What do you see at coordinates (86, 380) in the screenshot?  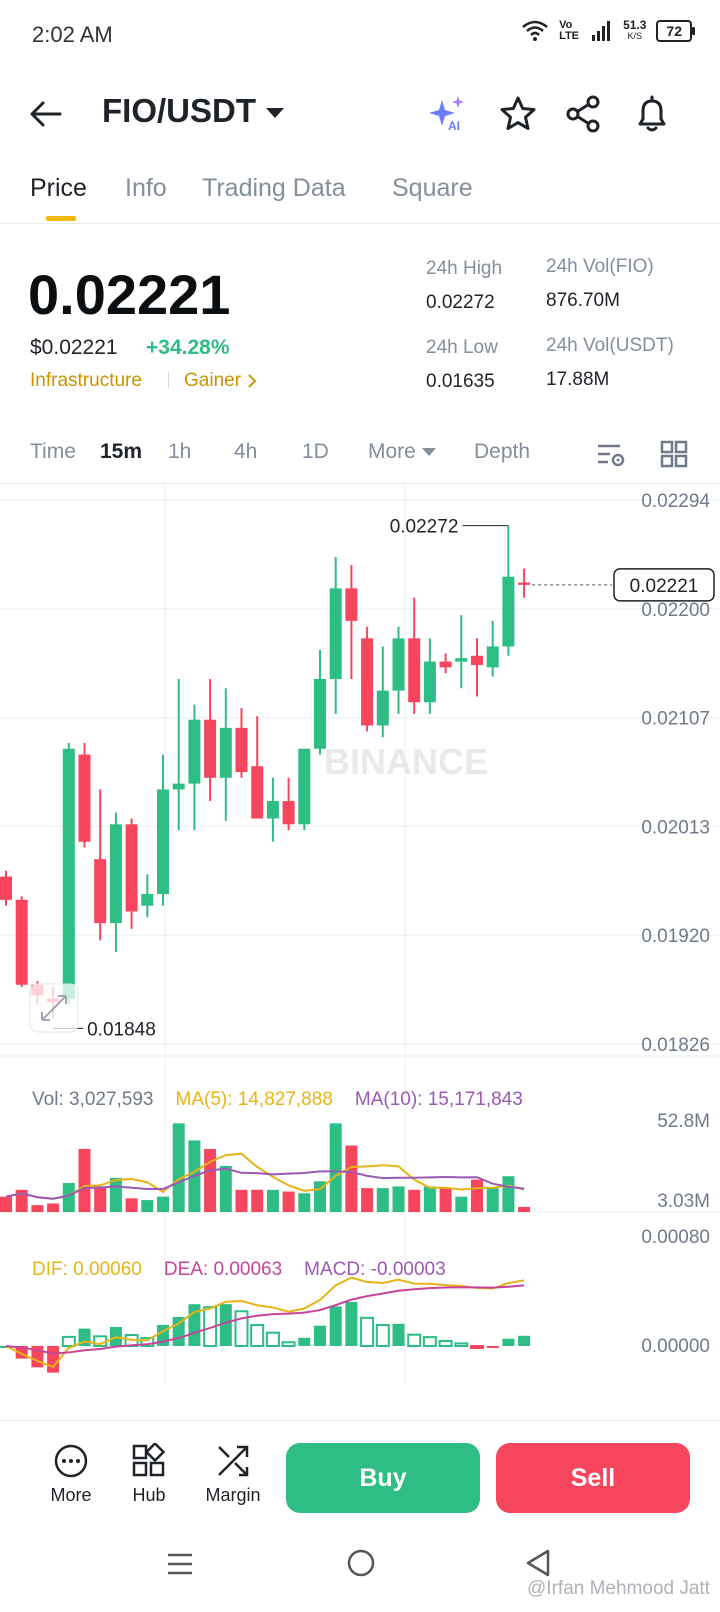 I see `category-tag: Infrastructure` at bounding box center [86, 380].